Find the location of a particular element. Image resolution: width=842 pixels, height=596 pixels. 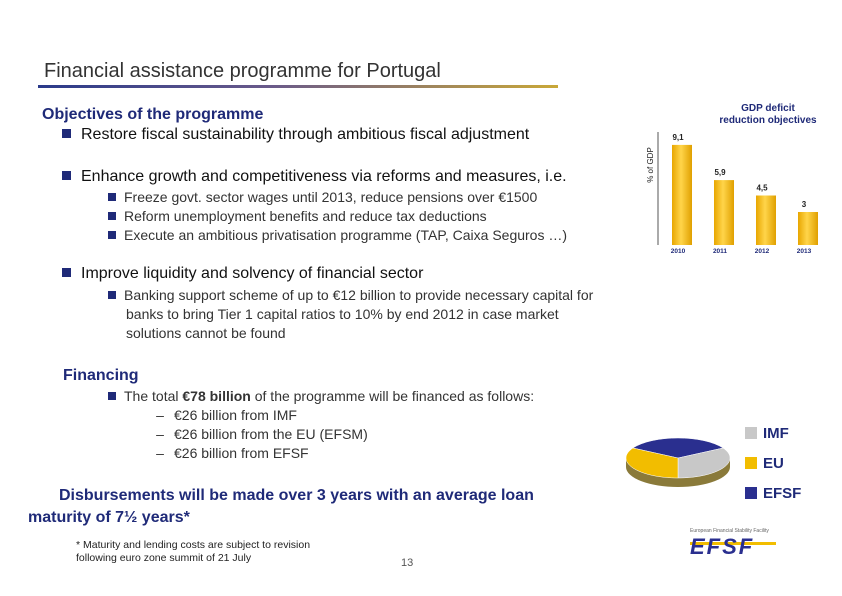

financing-line-text: €26 billion from the EU (EFSM) is located at coordinates (271, 434).